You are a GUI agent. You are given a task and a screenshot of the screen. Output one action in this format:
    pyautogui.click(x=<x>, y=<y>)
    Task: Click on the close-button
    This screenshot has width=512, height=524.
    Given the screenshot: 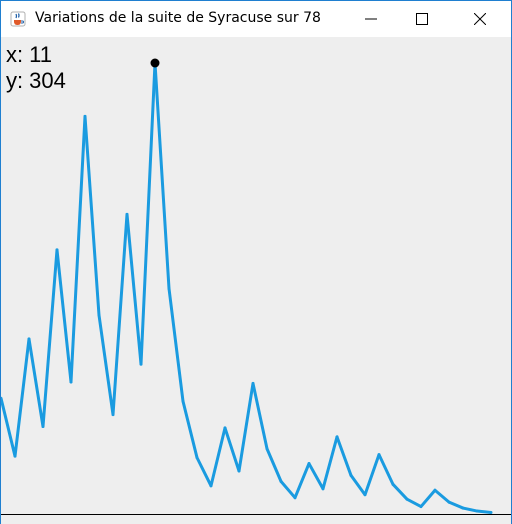 What is the action you would take?
    pyautogui.click(x=480, y=19)
    